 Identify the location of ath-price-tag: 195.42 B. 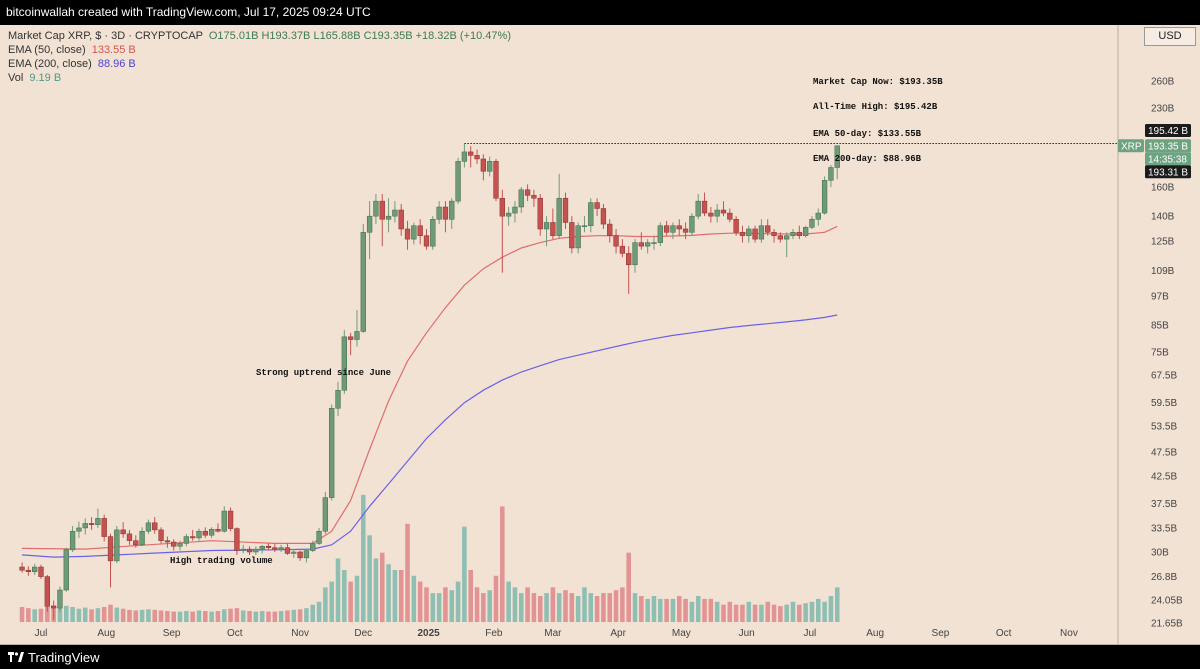
(1168, 131).